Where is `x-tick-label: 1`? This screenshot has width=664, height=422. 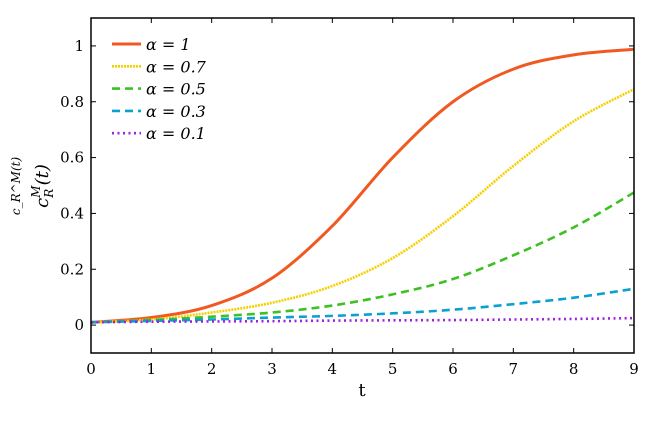
x-tick-label: 1 is located at coordinates (152, 369).